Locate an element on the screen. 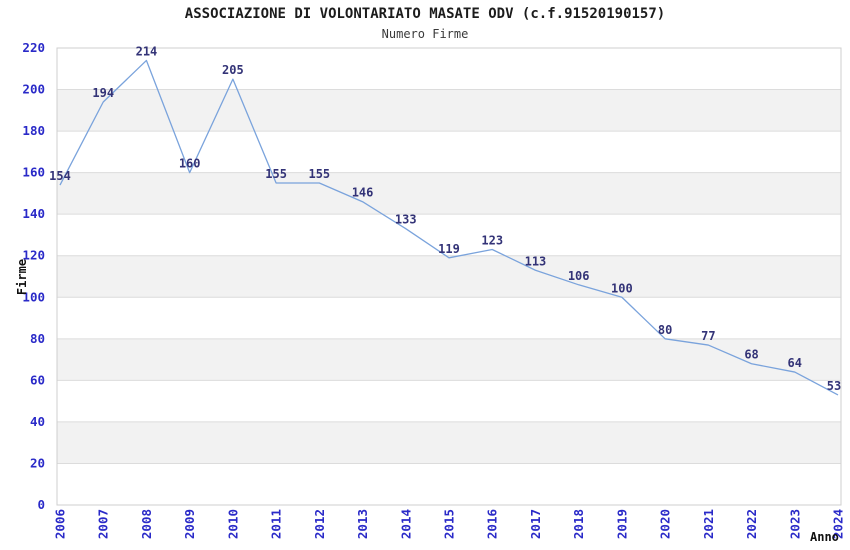 This screenshot has height=550, width=850. y-tick-label: 80 is located at coordinates (37, 338).